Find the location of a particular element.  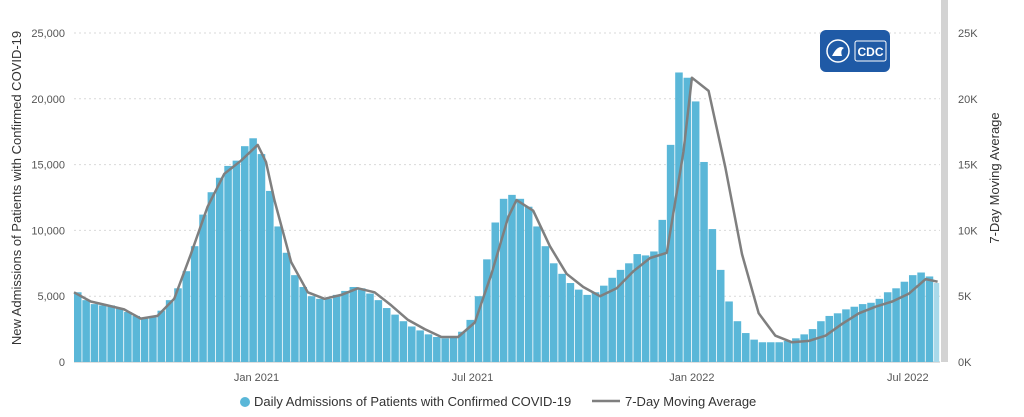

cdc-logo-text: CDC is located at coordinates (871, 52).